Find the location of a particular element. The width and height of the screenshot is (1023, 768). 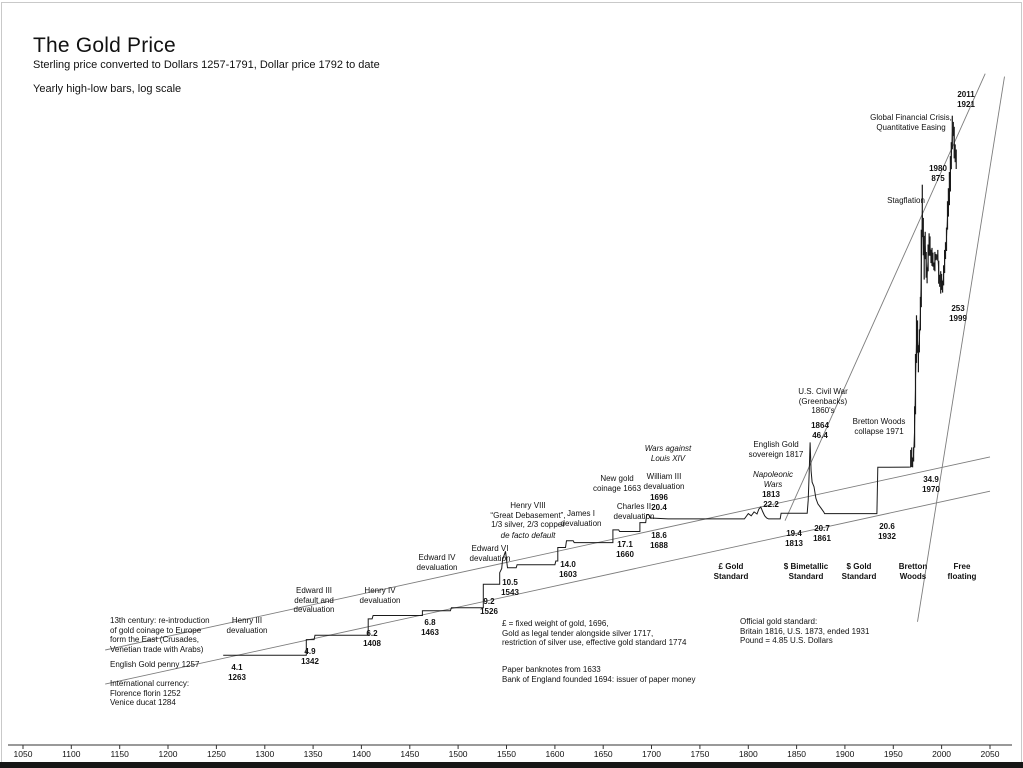

high-low-bars is located at coordinates (933, 291).